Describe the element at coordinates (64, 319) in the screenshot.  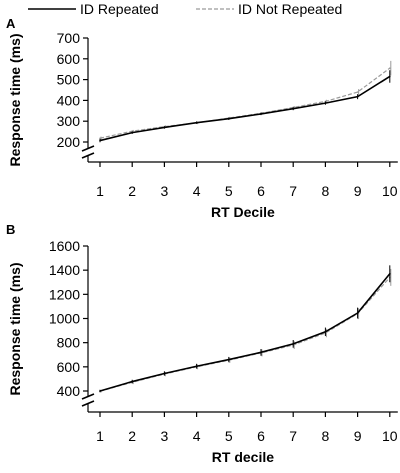
I see `y-tick-label: 1000` at that location.